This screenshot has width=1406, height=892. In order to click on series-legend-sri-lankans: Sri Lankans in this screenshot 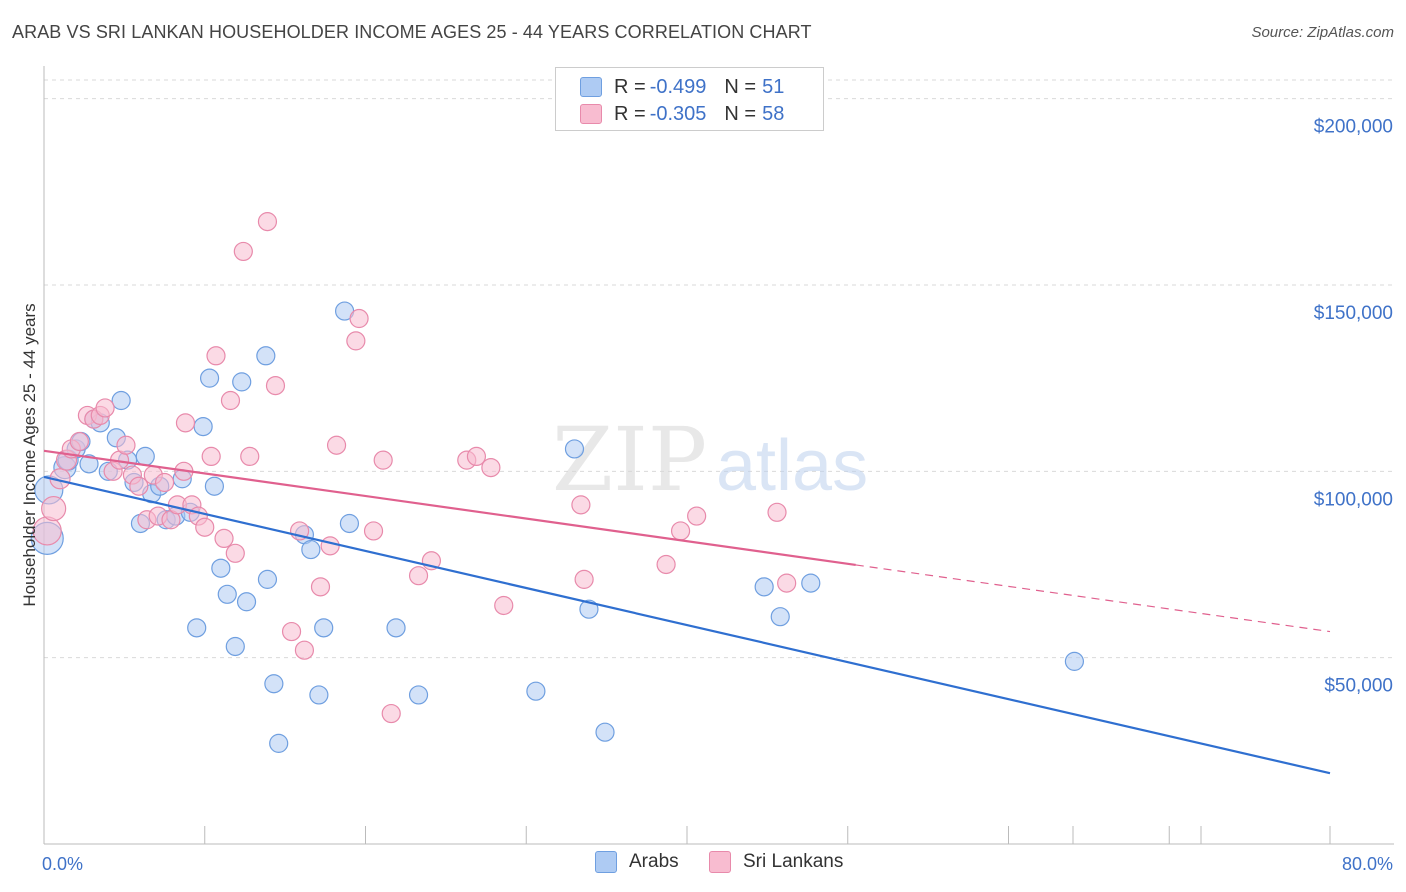, I will do `click(776, 862)`.